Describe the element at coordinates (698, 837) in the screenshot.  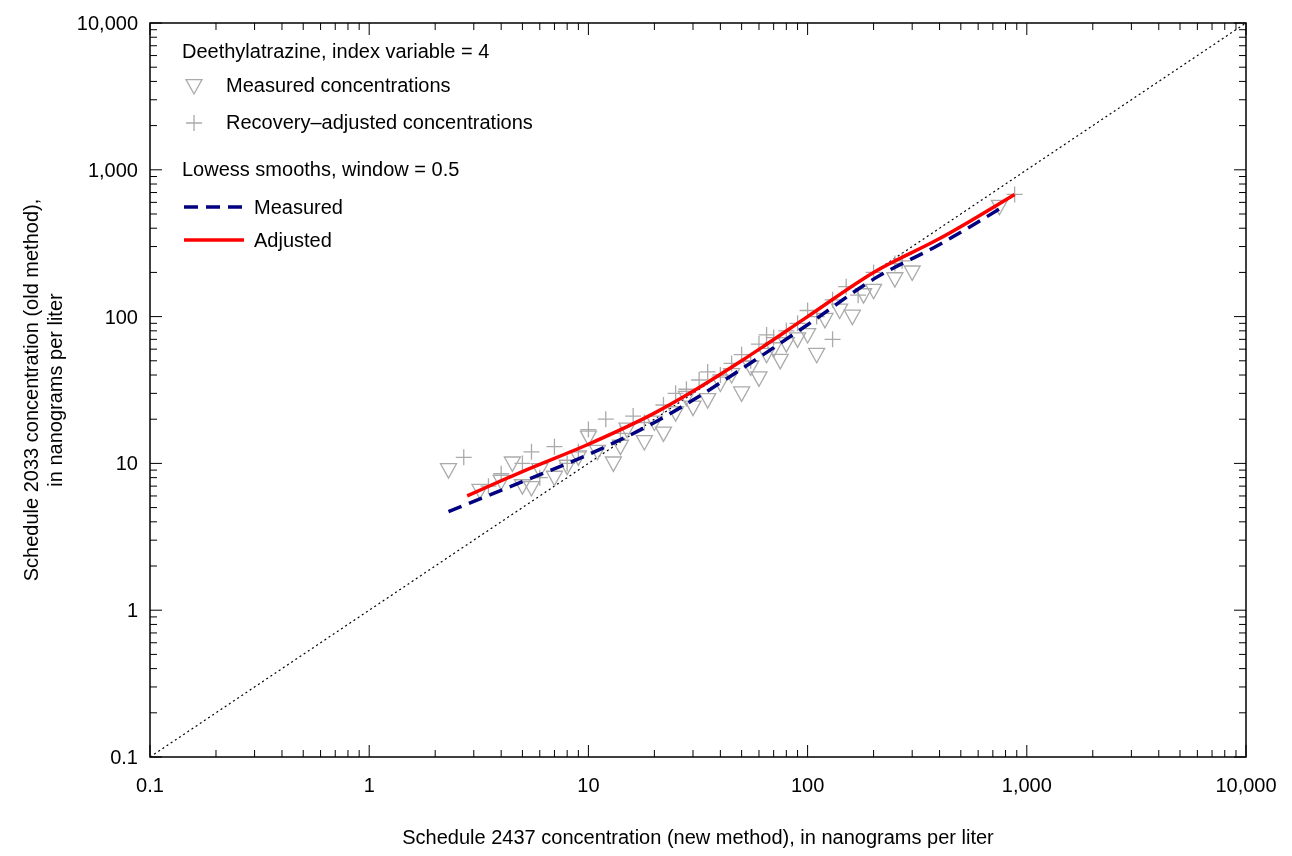
I see `x-axis-title: Schedule 2437 concentration (new method), in nanograms per liter` at that location.